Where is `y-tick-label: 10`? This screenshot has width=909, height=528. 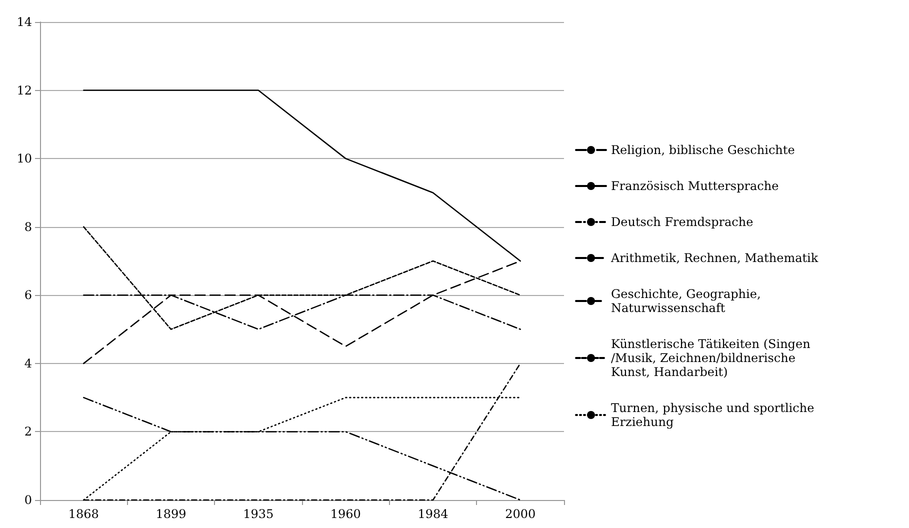
y-tick-label: 10 is located at coordinates (24, 159).